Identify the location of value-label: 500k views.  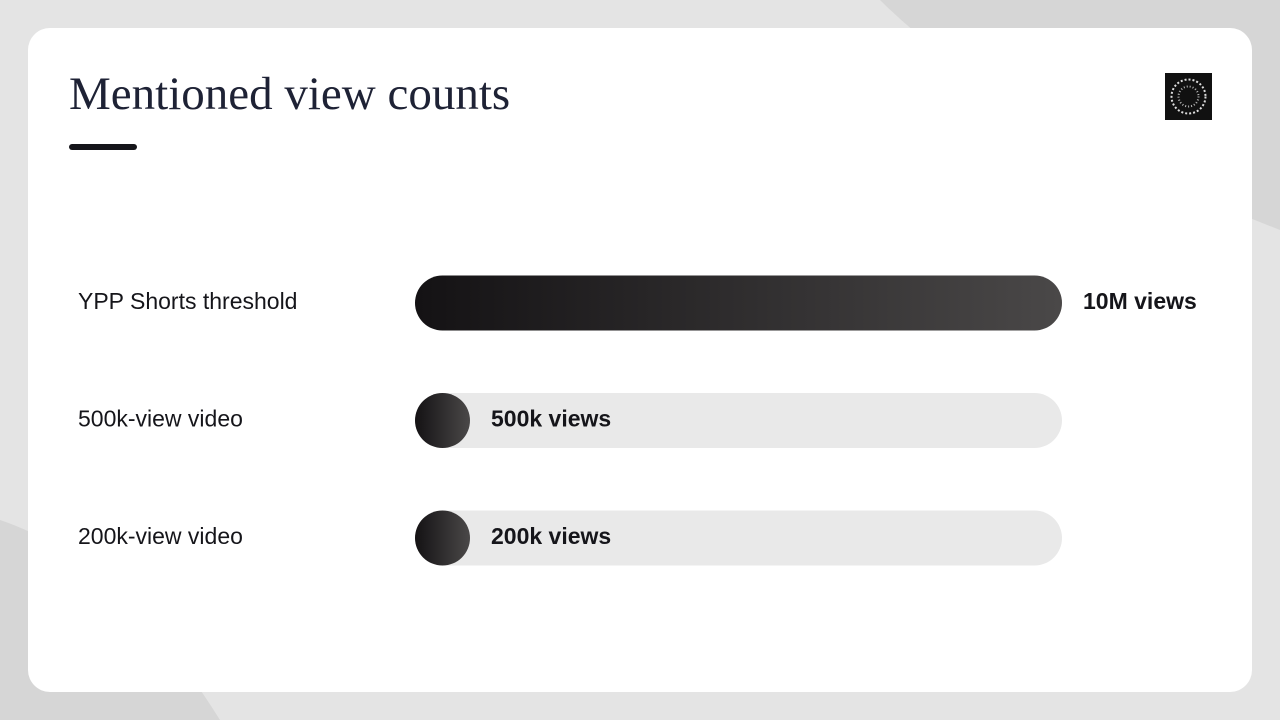
(551, 419).